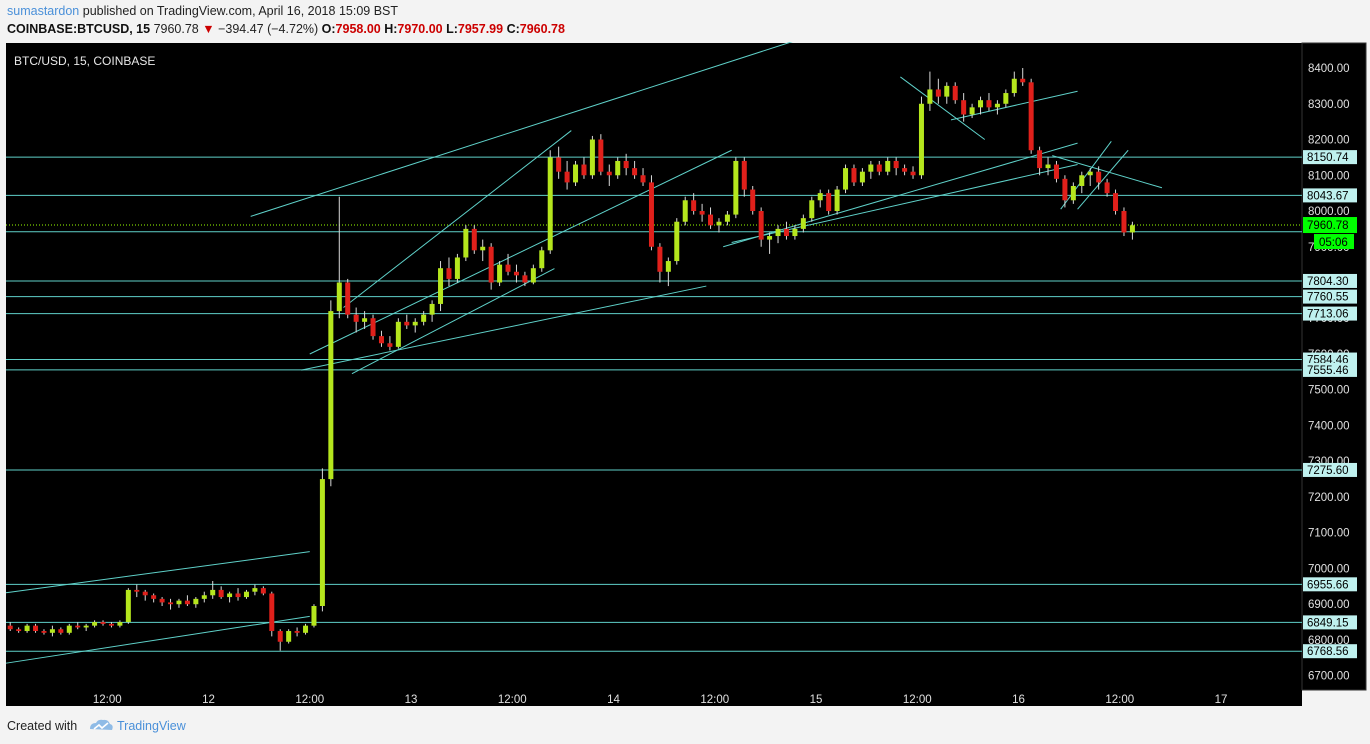 The height and width of the screenshot is (744, 1370). What do you see at coordinates (654, 698) in the screenshot?
I see `time-axis` at bounding box center [654, 698].